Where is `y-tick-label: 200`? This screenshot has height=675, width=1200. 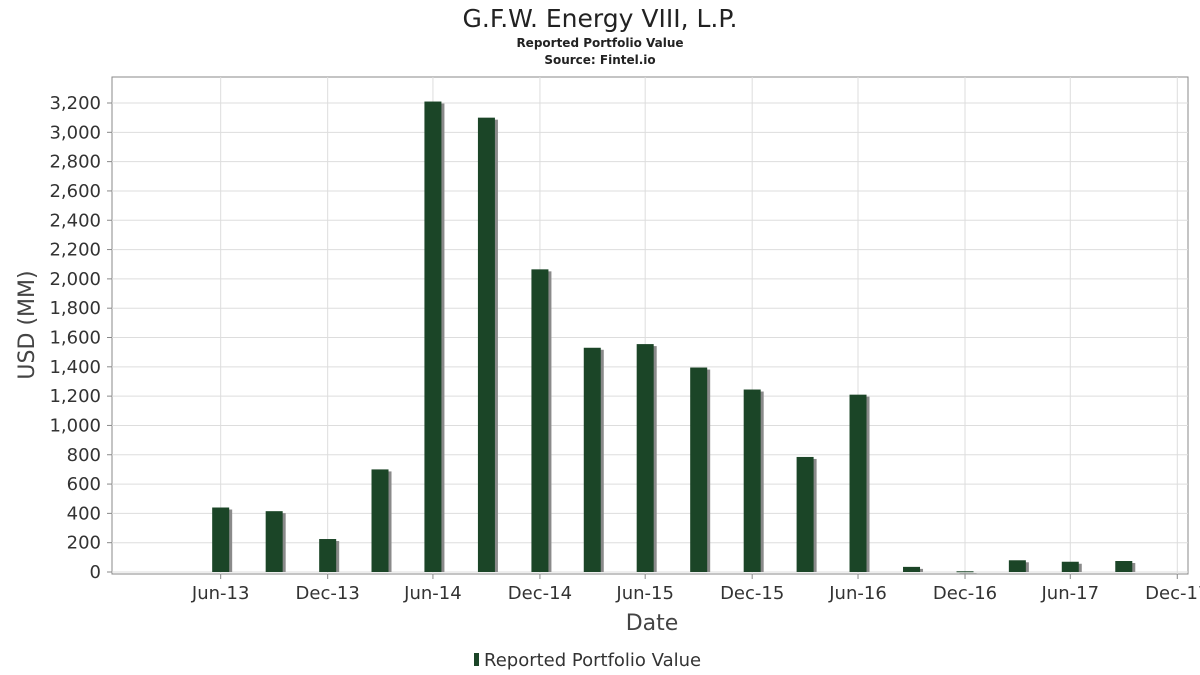 y-tick-label: 200 is located at coordinates (84, 543).